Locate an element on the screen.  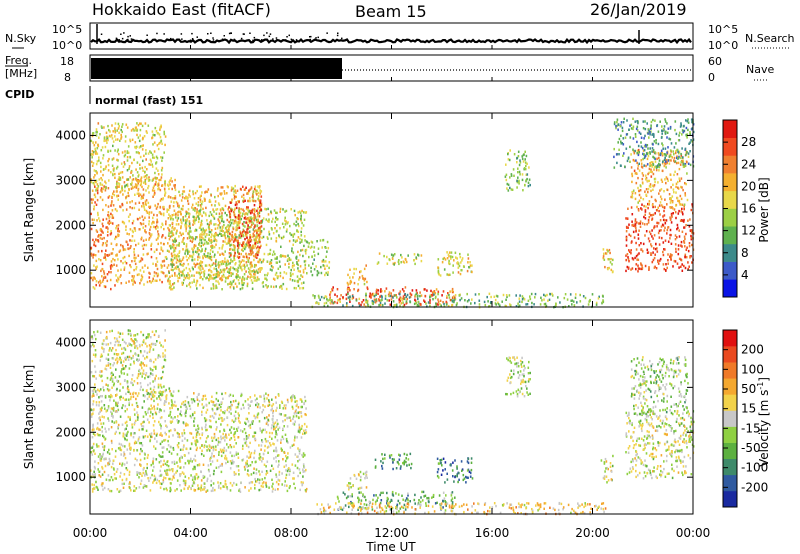
n-sky-tick-low: 10^0 is located at coordinates (67, 45).